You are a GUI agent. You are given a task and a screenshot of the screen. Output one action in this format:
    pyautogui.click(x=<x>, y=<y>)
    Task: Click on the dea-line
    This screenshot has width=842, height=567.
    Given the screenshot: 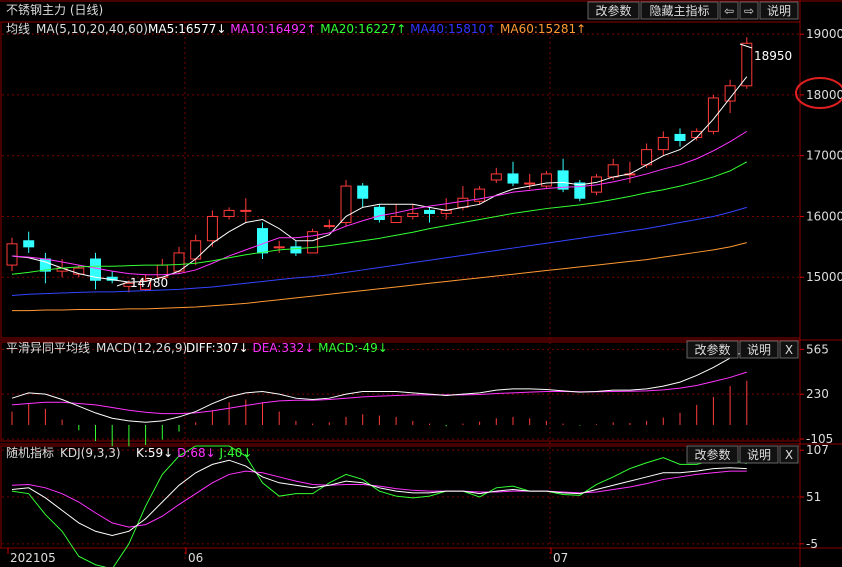 What is the action you would take?
    pyautogui.click(x=379, y=393)
    